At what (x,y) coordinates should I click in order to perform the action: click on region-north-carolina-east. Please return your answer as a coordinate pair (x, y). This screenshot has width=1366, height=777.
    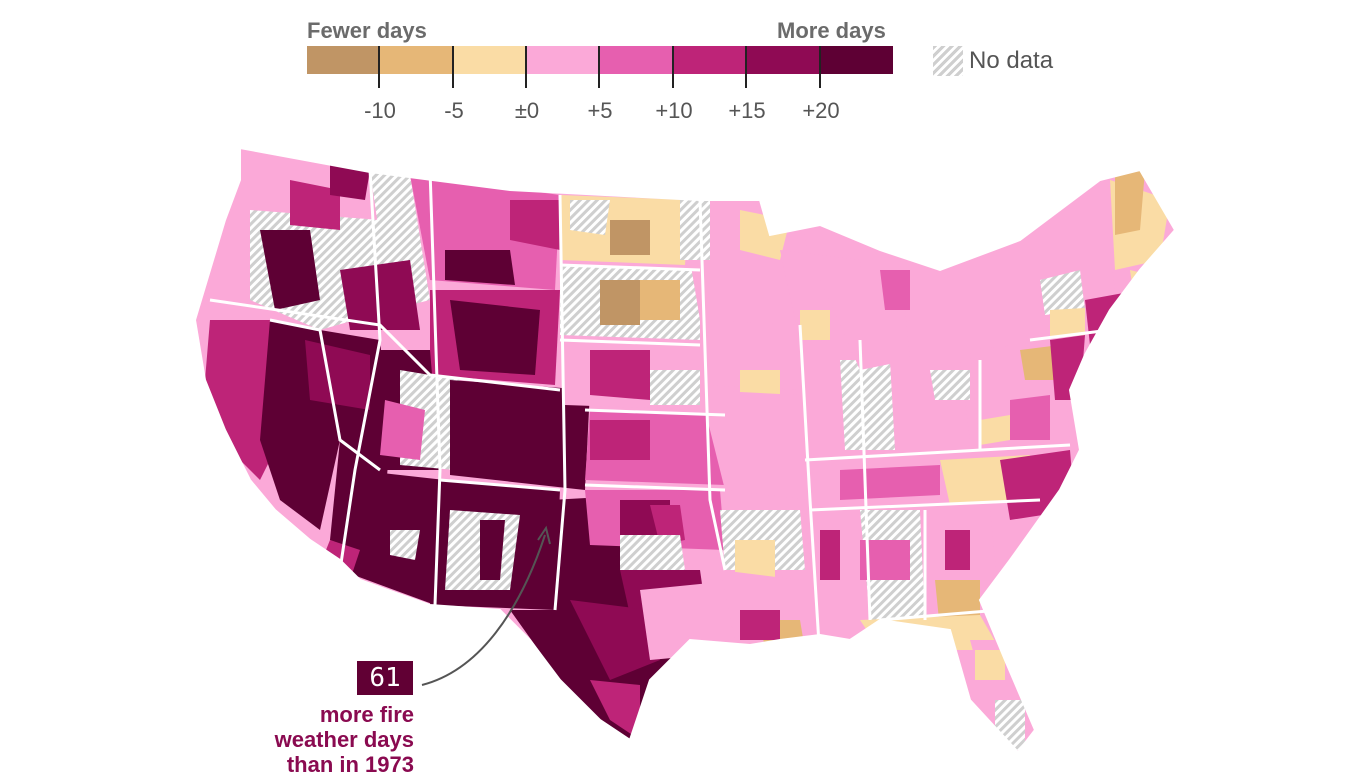
    Looking at the image, I should click on (1037, 485).